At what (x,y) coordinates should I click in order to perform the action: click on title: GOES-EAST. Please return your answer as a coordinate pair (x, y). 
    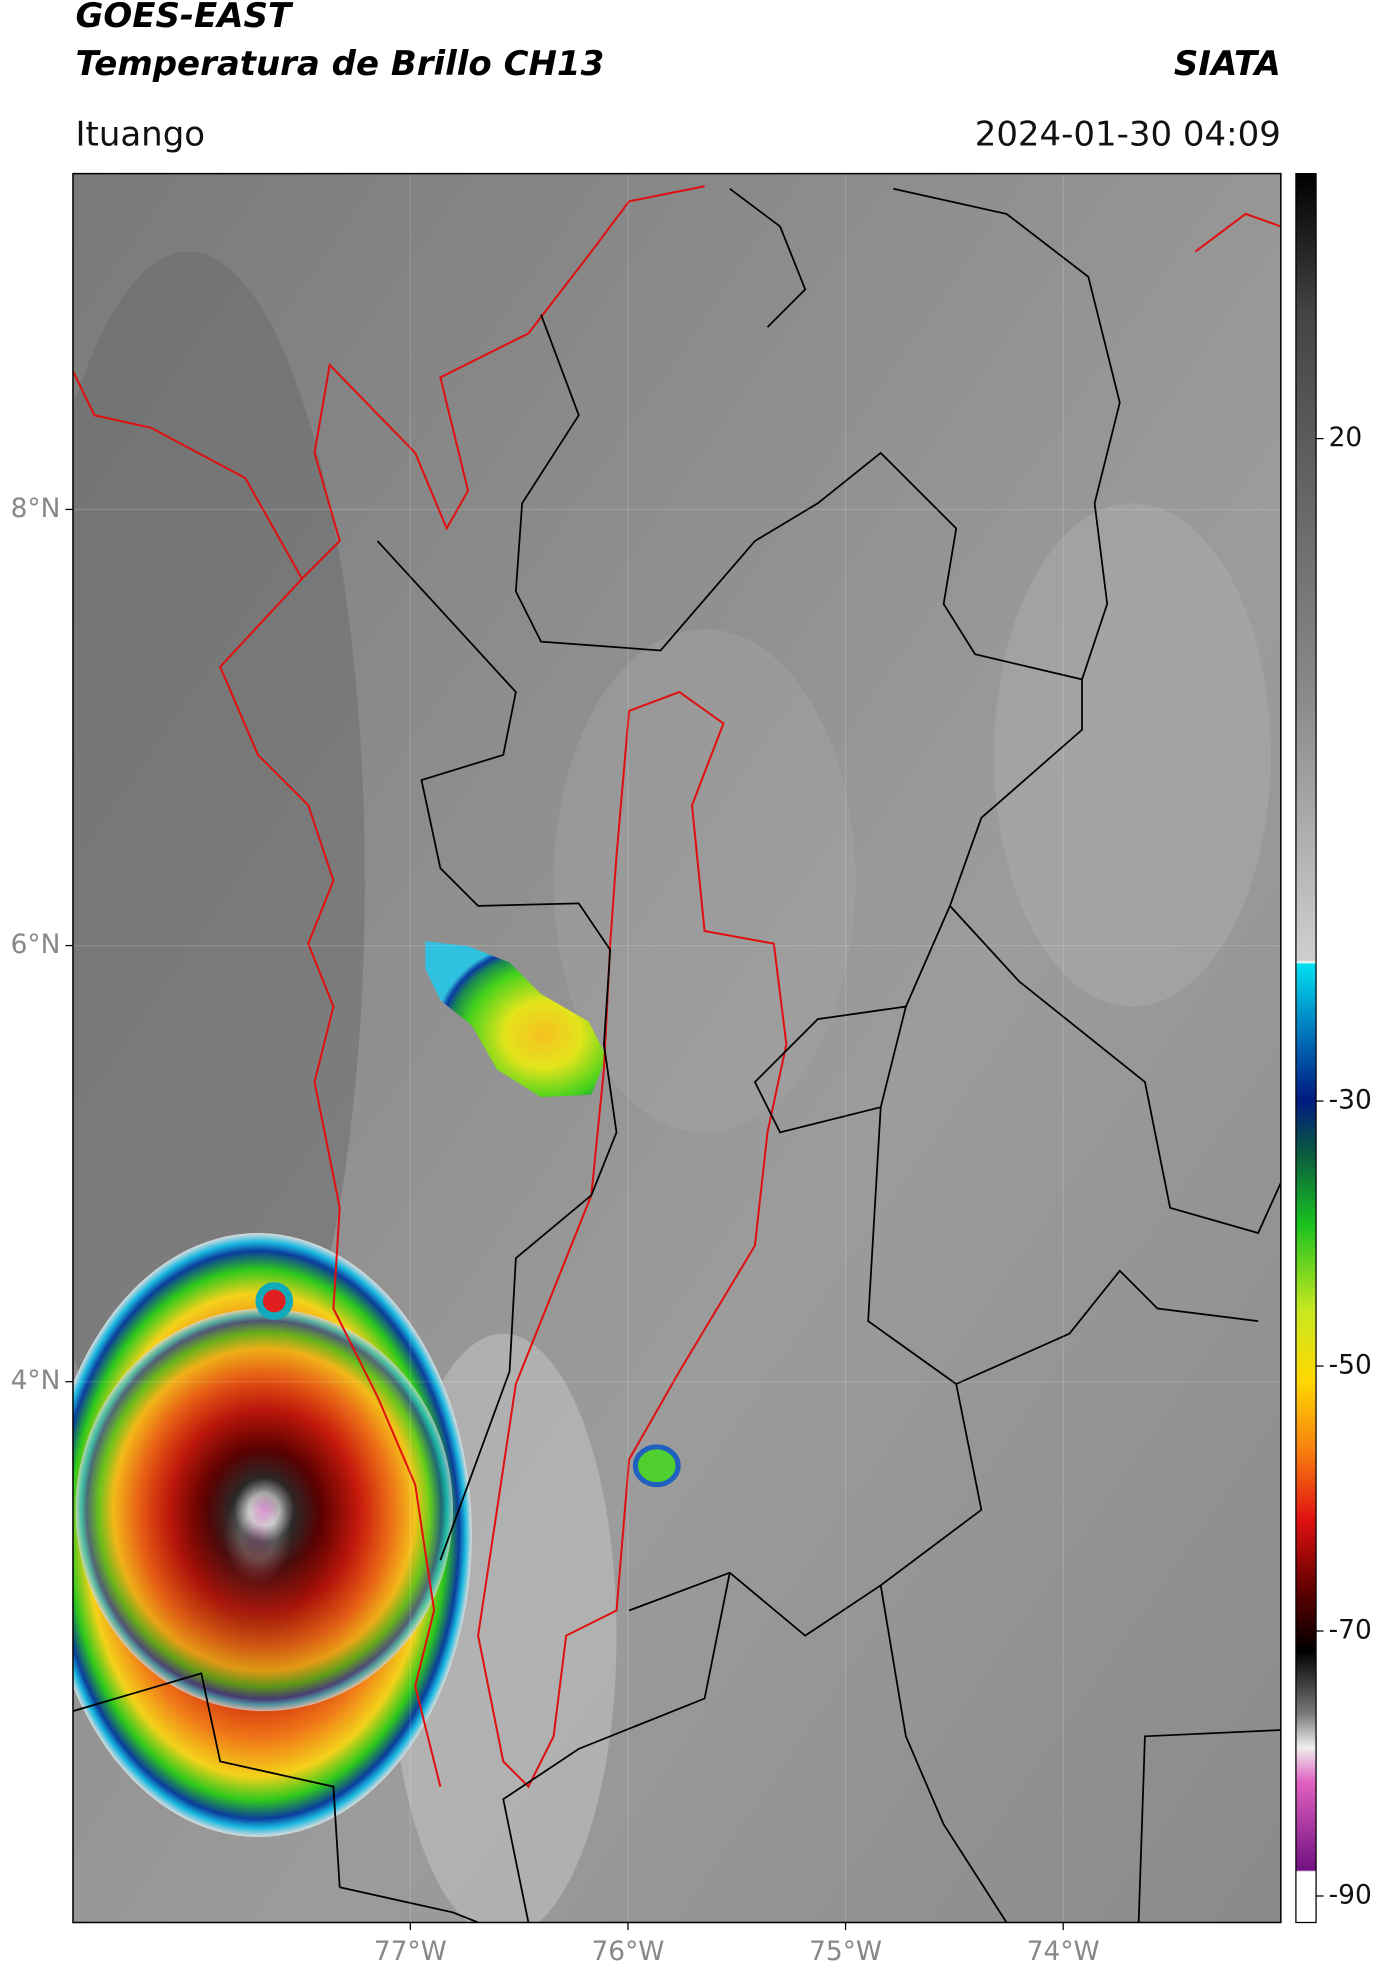
    Looking at the image, I should click on (184, 18).